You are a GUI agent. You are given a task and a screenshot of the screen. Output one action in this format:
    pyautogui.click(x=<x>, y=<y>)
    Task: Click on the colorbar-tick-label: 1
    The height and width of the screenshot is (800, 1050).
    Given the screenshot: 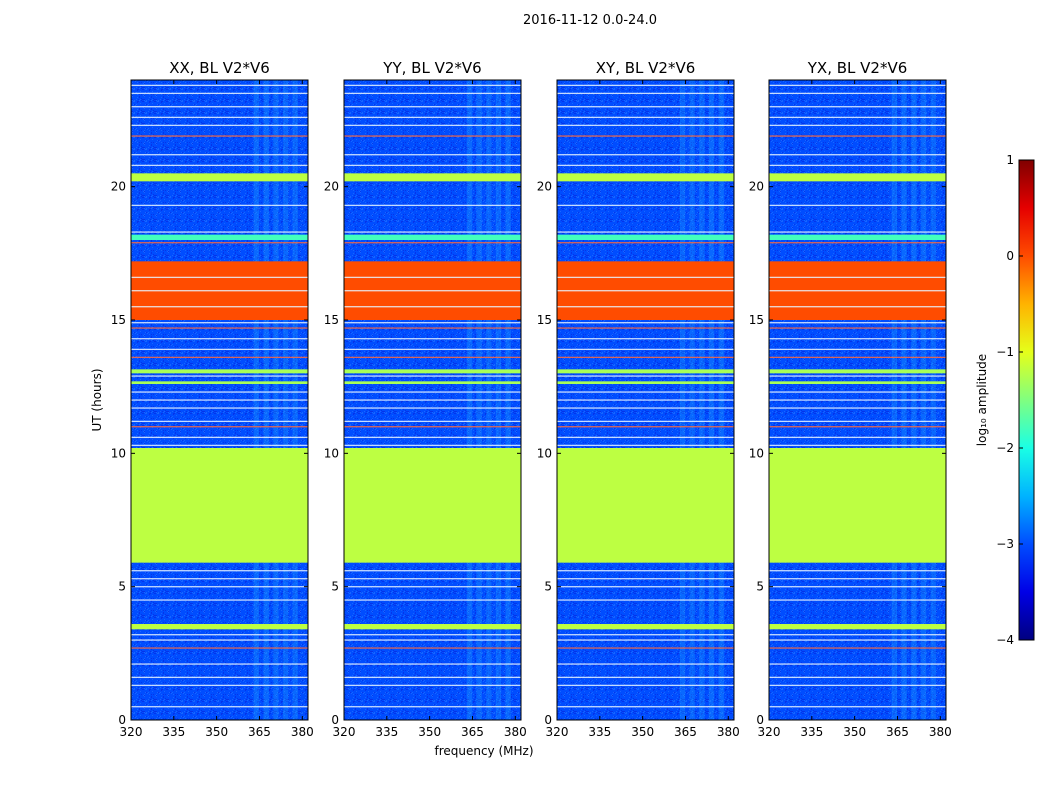 What is the action you would take?
    pyautogui.click(x=1010, y=160)
    